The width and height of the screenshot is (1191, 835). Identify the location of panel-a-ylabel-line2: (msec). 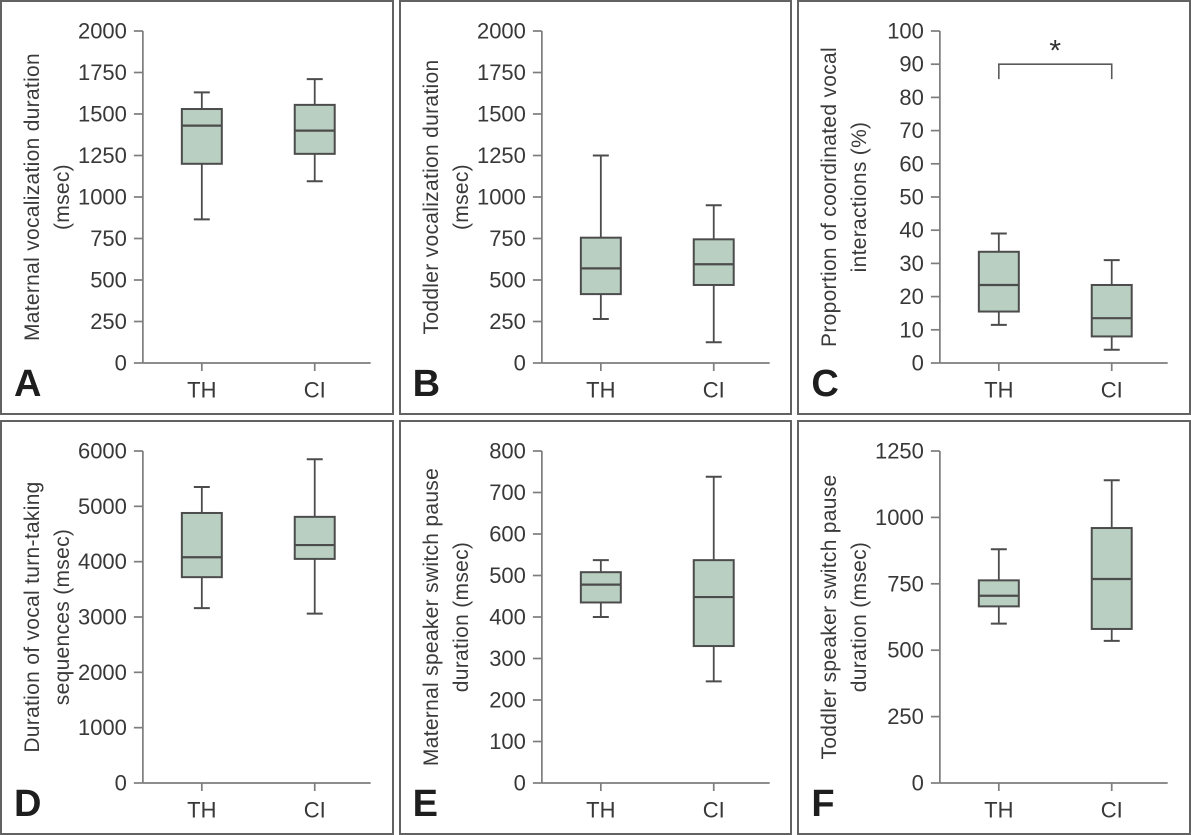
(62, 197).